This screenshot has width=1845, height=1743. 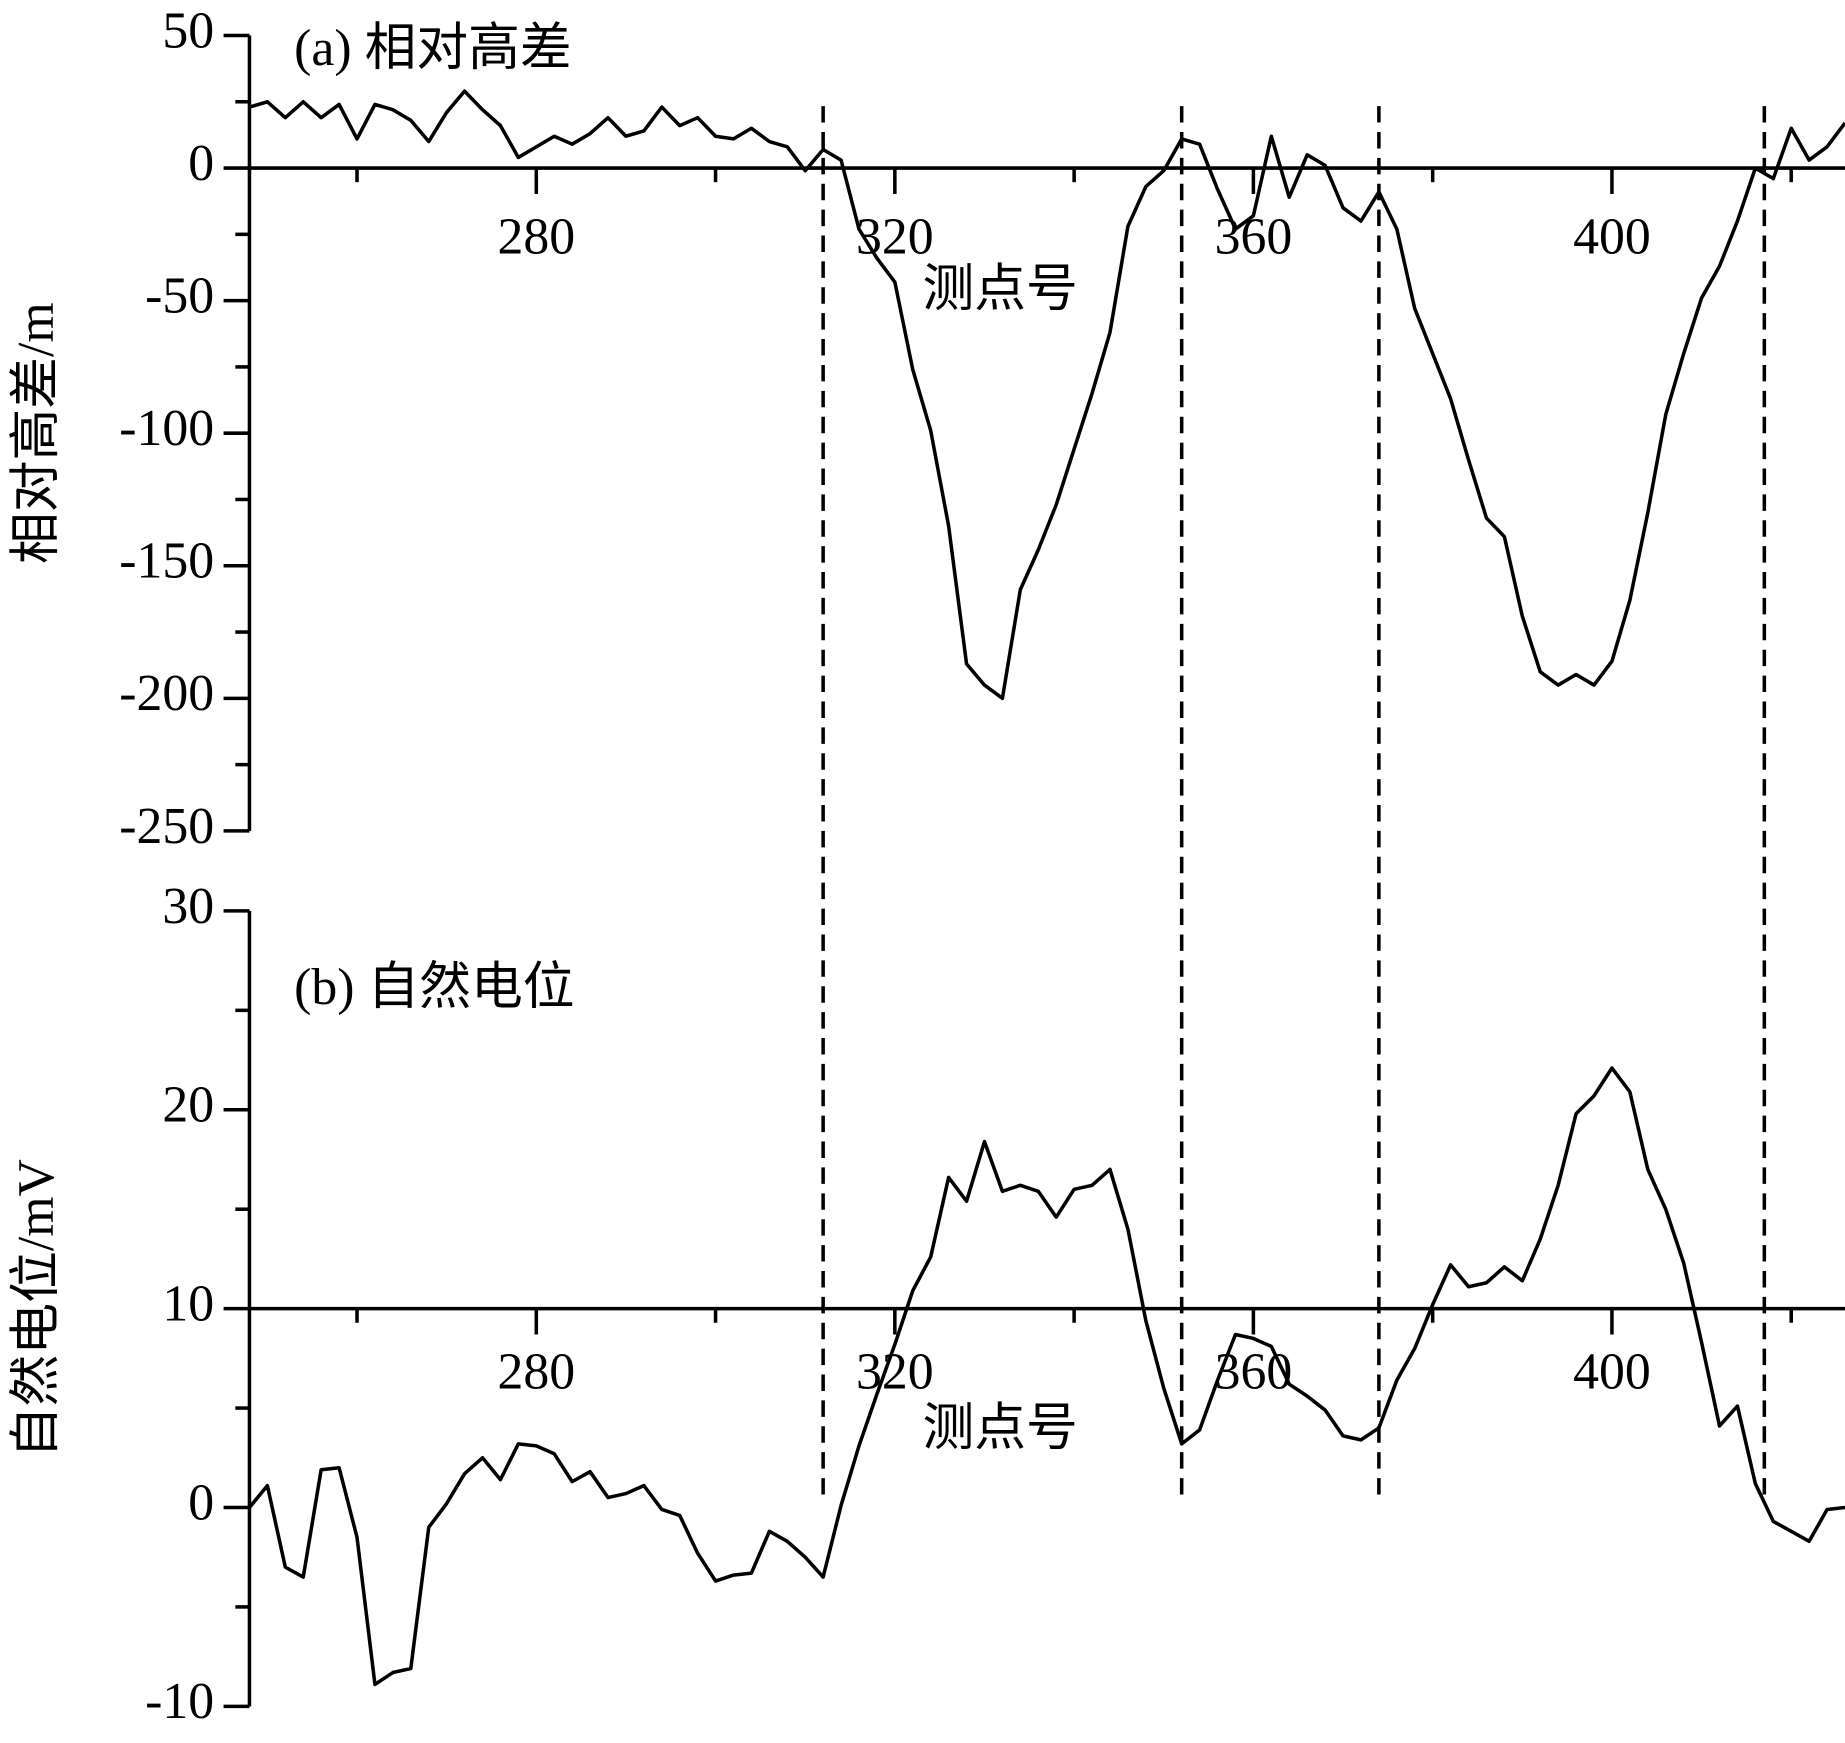 I want to click on panel-title: (b) 自然电位, so click(x=434, y=987).